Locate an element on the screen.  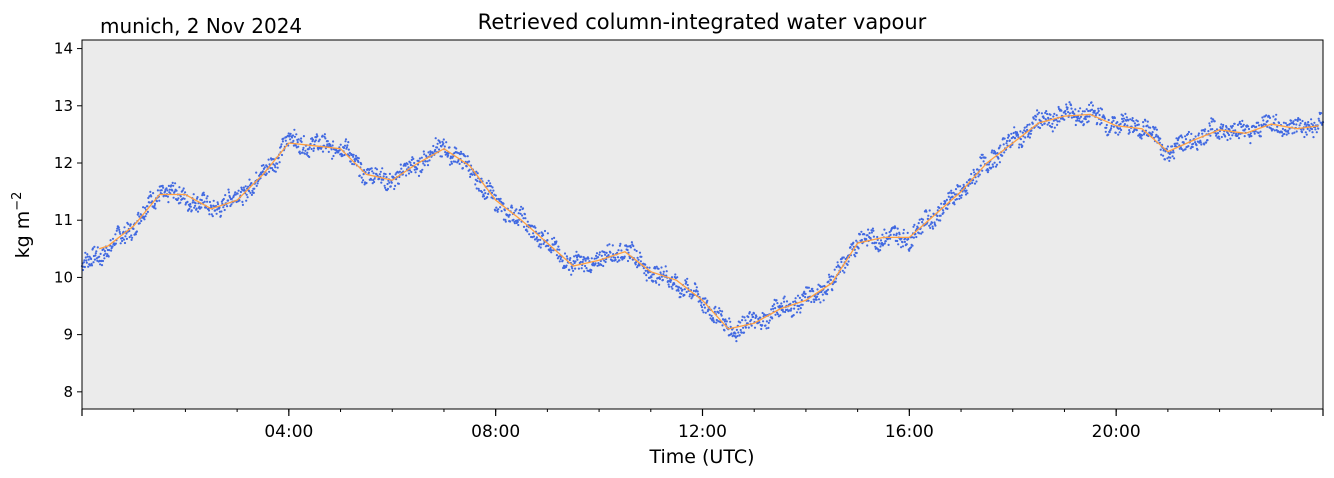
y-tick-label: 12 is located at coordinates (63, 163).